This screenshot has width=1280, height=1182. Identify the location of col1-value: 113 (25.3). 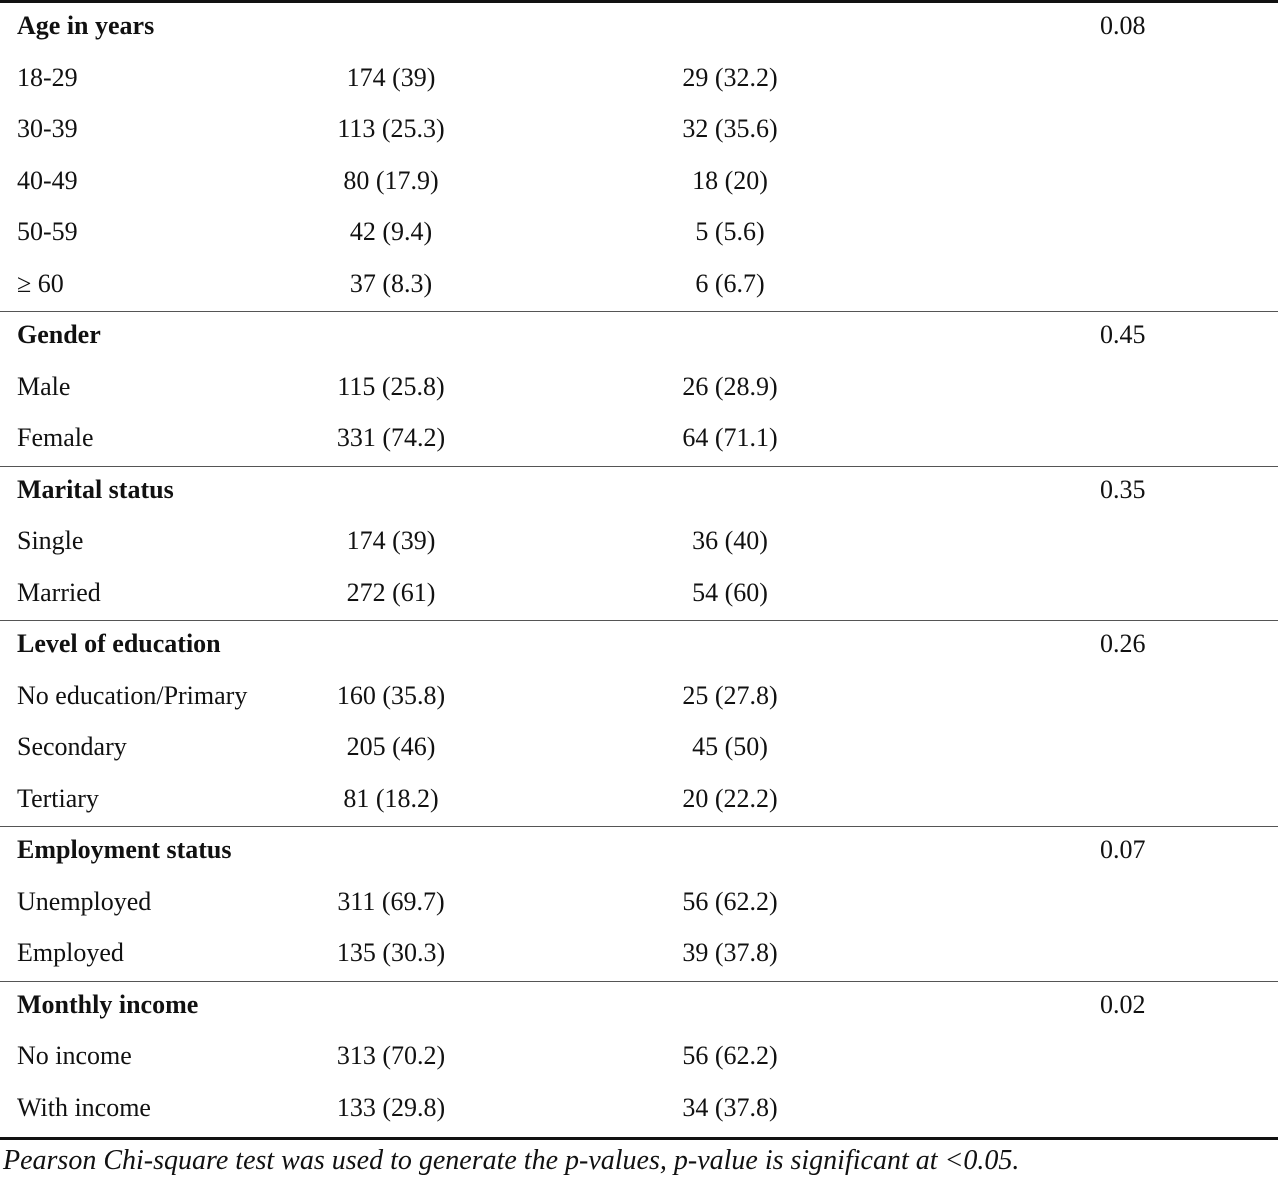
(391, 128).